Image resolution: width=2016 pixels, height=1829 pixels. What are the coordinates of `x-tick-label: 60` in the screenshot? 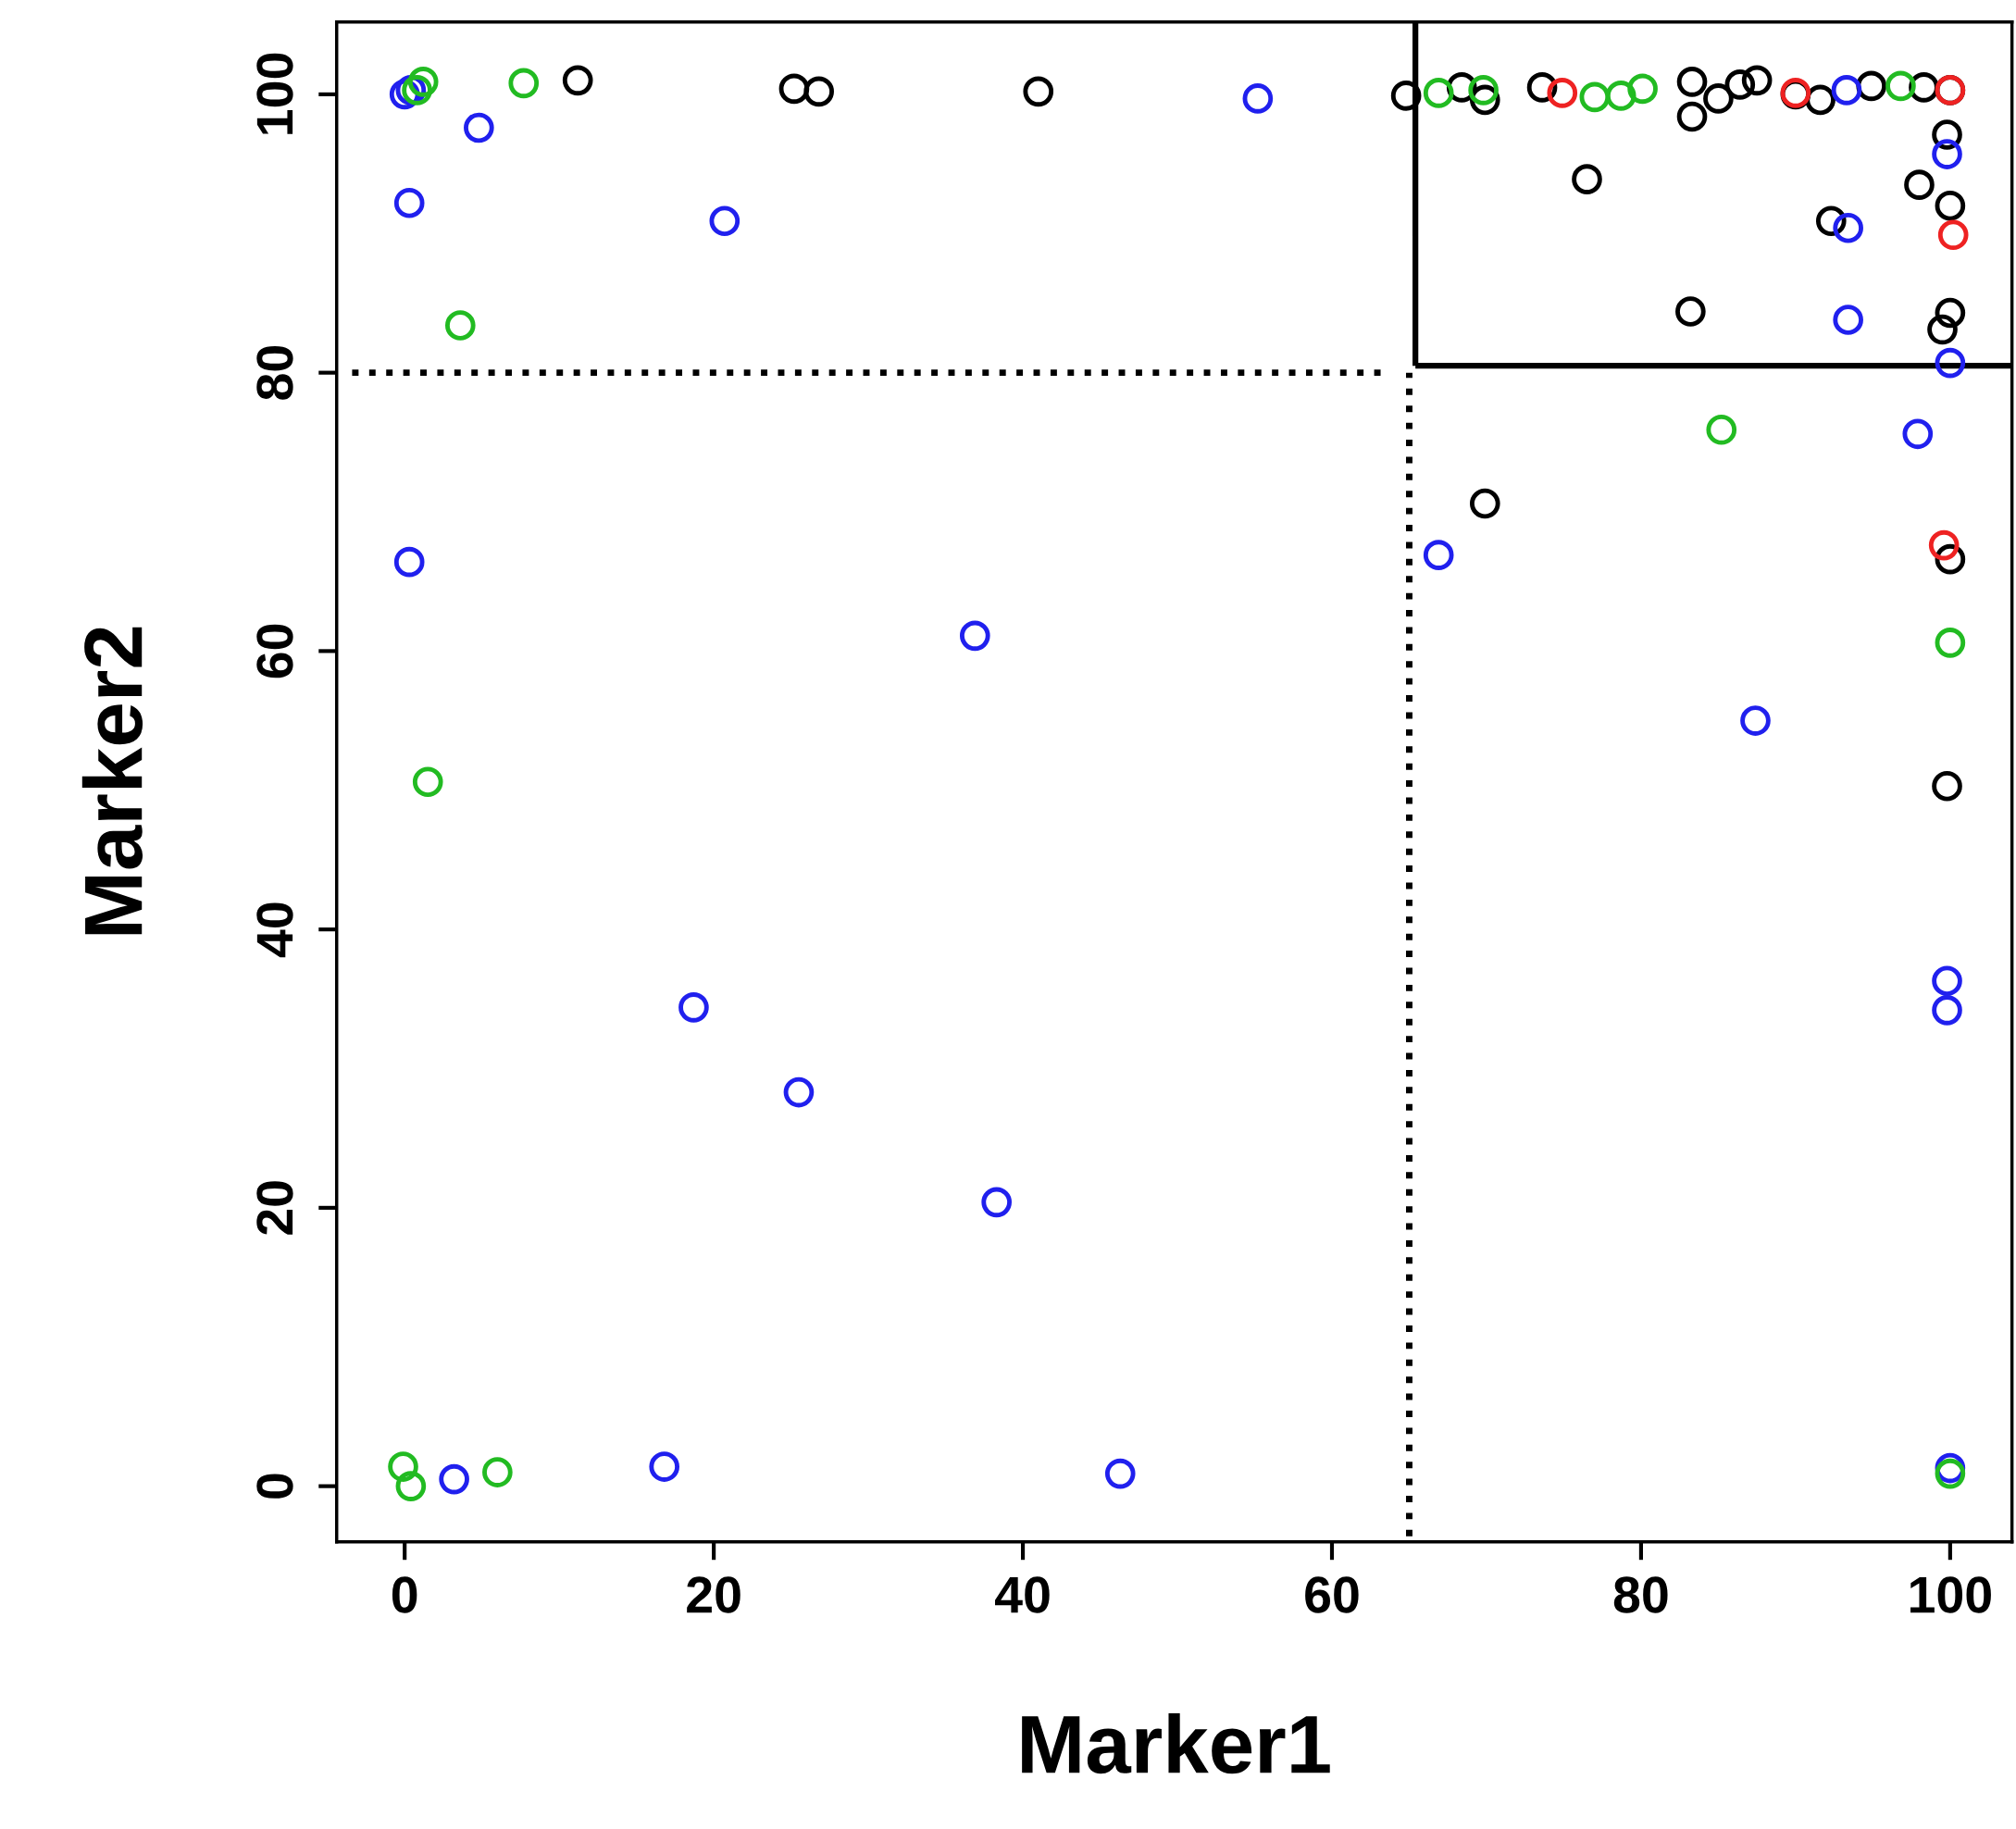 It's located at (1332, 1595).